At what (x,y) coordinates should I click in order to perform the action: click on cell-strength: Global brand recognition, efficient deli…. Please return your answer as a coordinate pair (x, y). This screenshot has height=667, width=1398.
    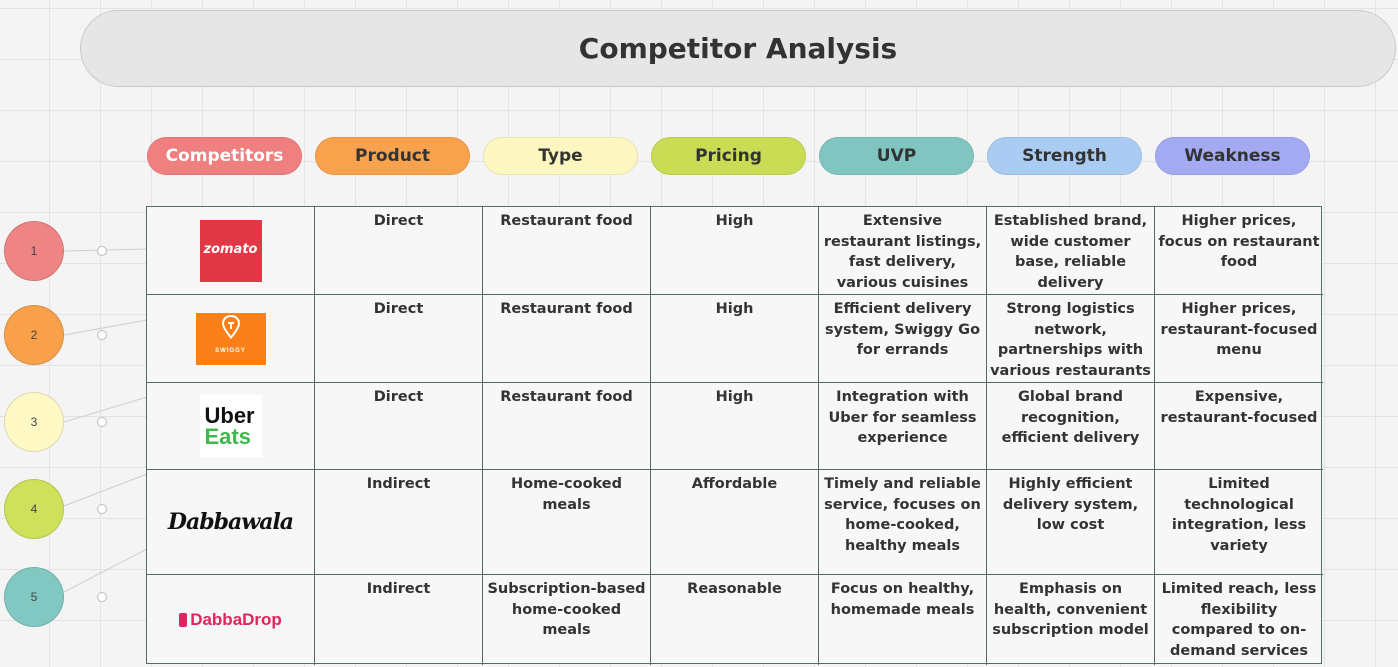
    Looking at the image, I should click on (1071, 426).